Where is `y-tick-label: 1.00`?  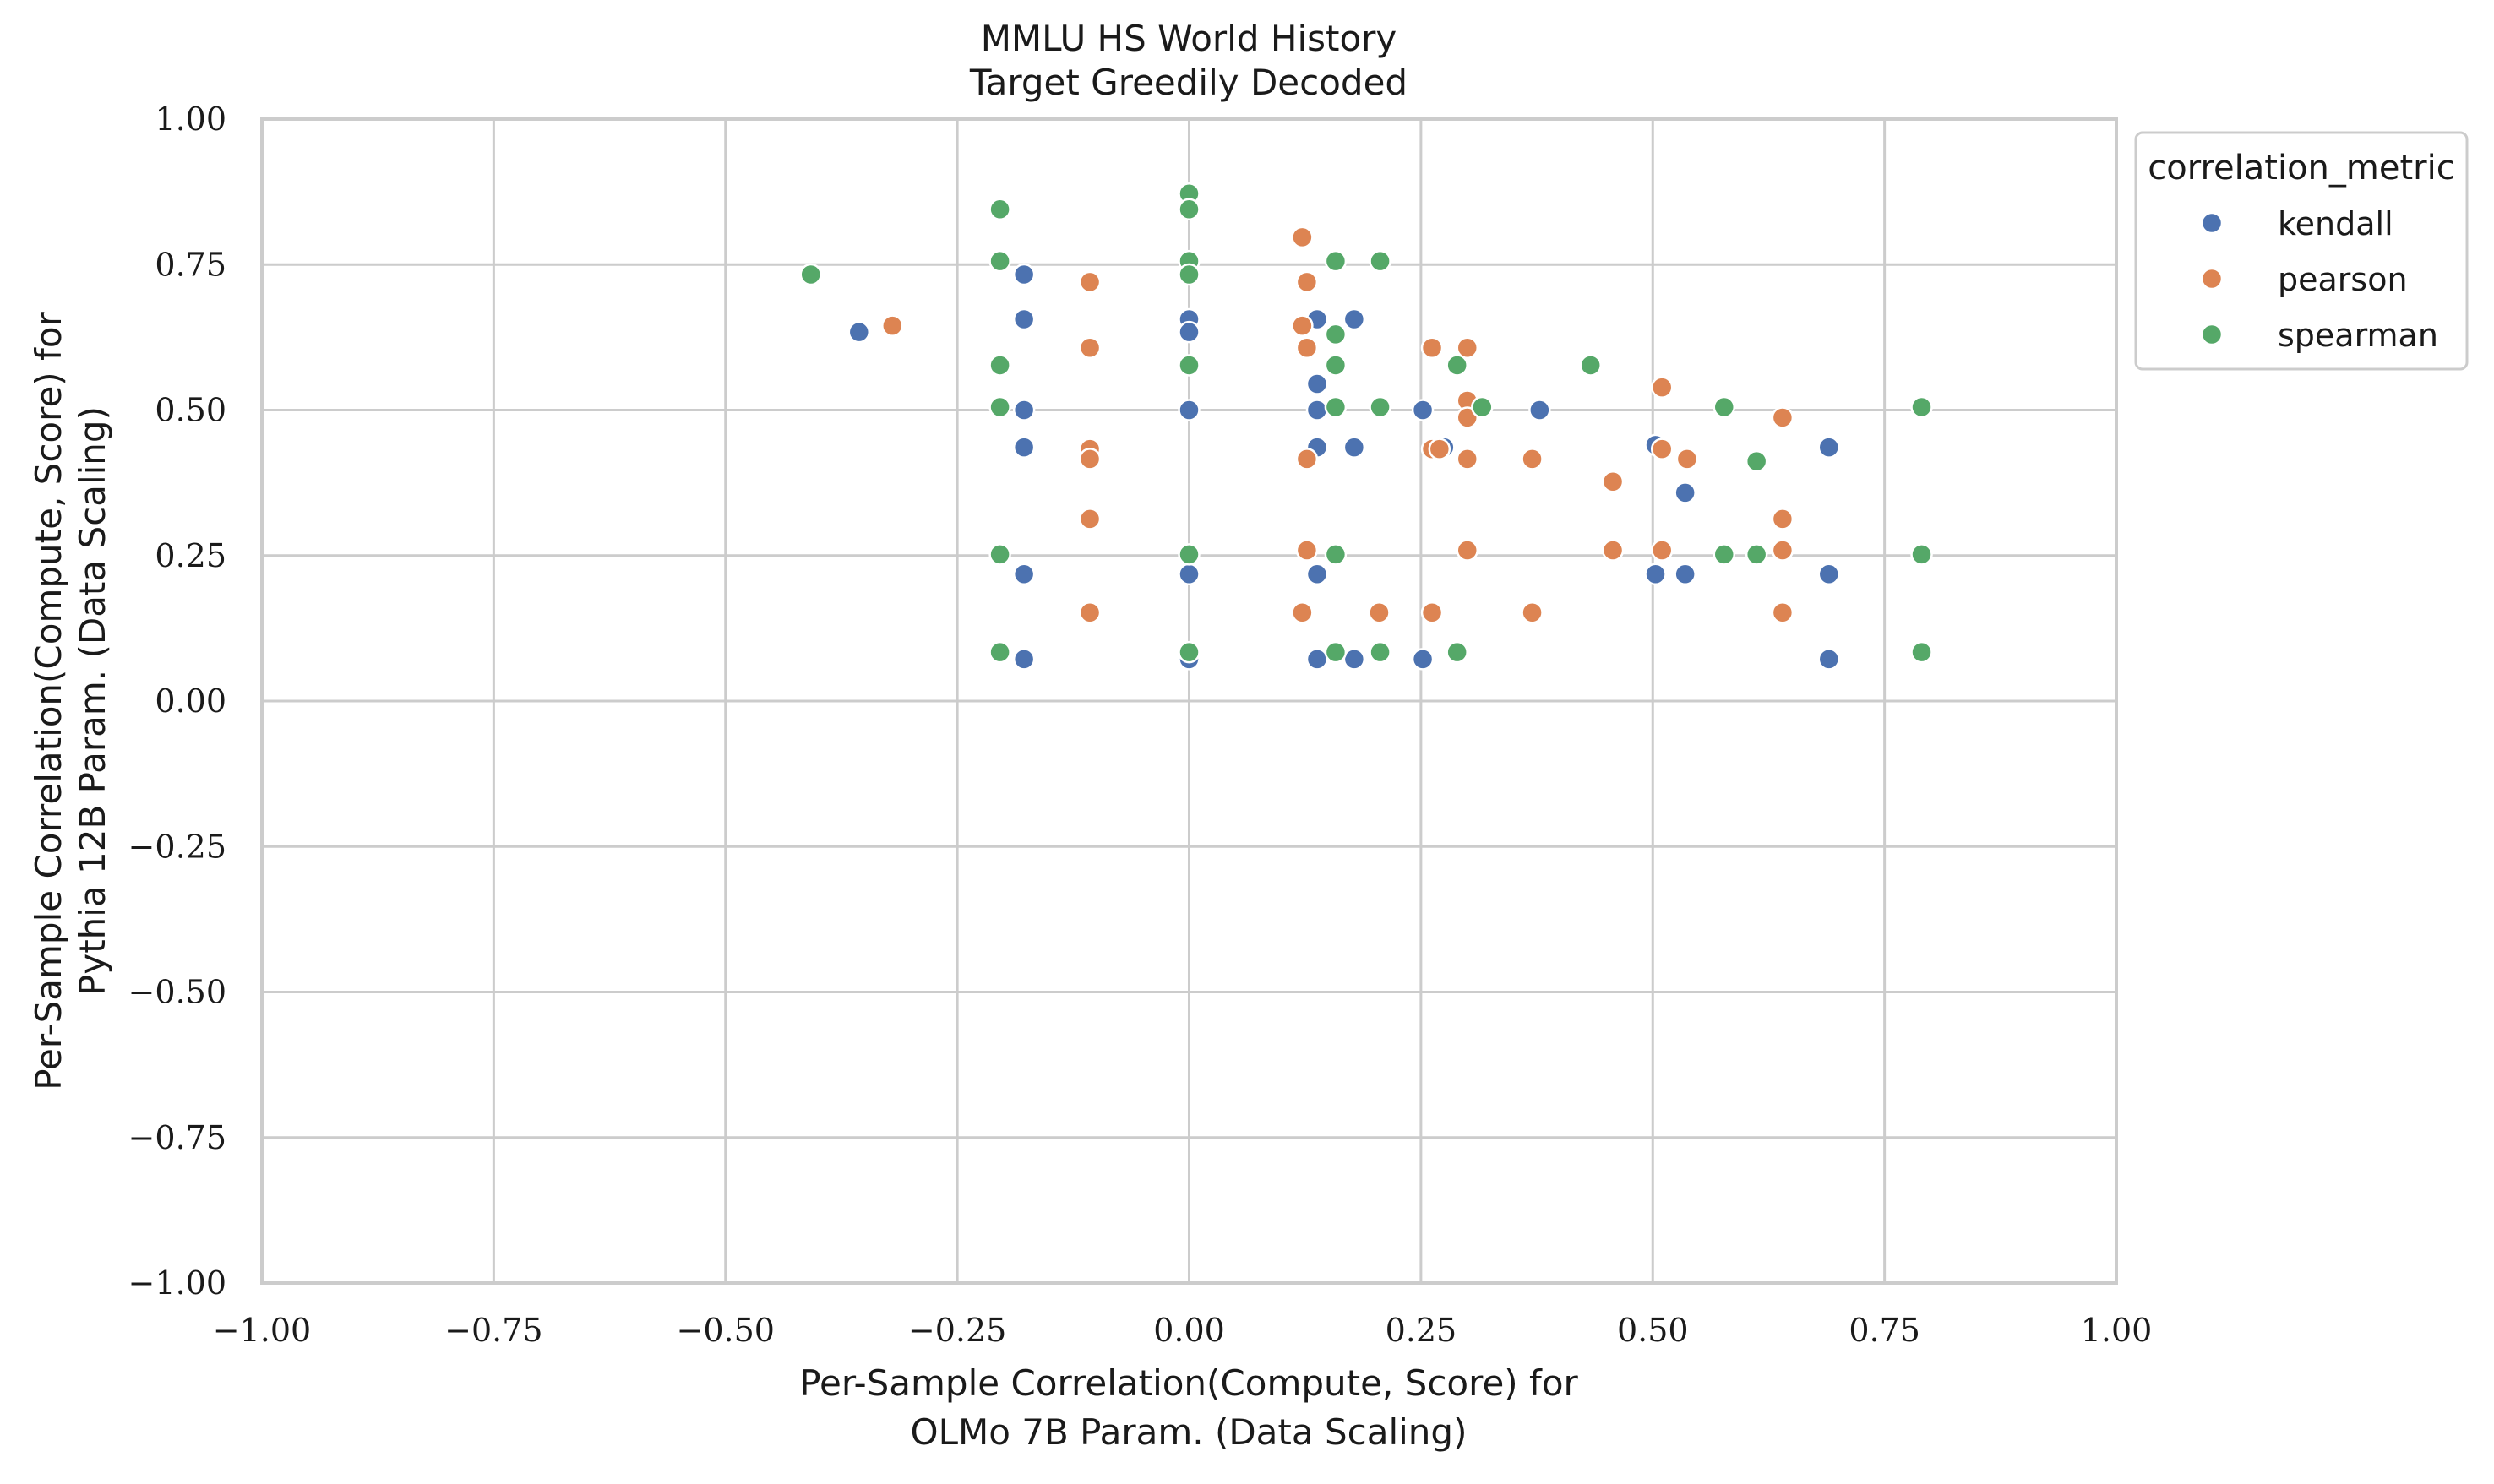 y-tick-label: 1.00 is located at coordinates (190, 119).